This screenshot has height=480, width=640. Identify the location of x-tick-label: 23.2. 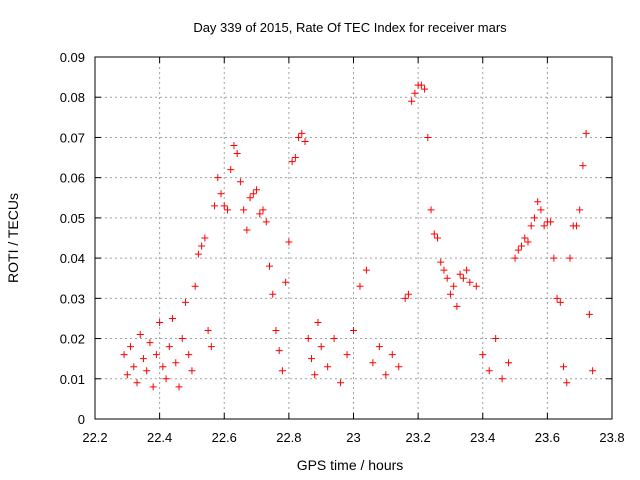
(417, 437).